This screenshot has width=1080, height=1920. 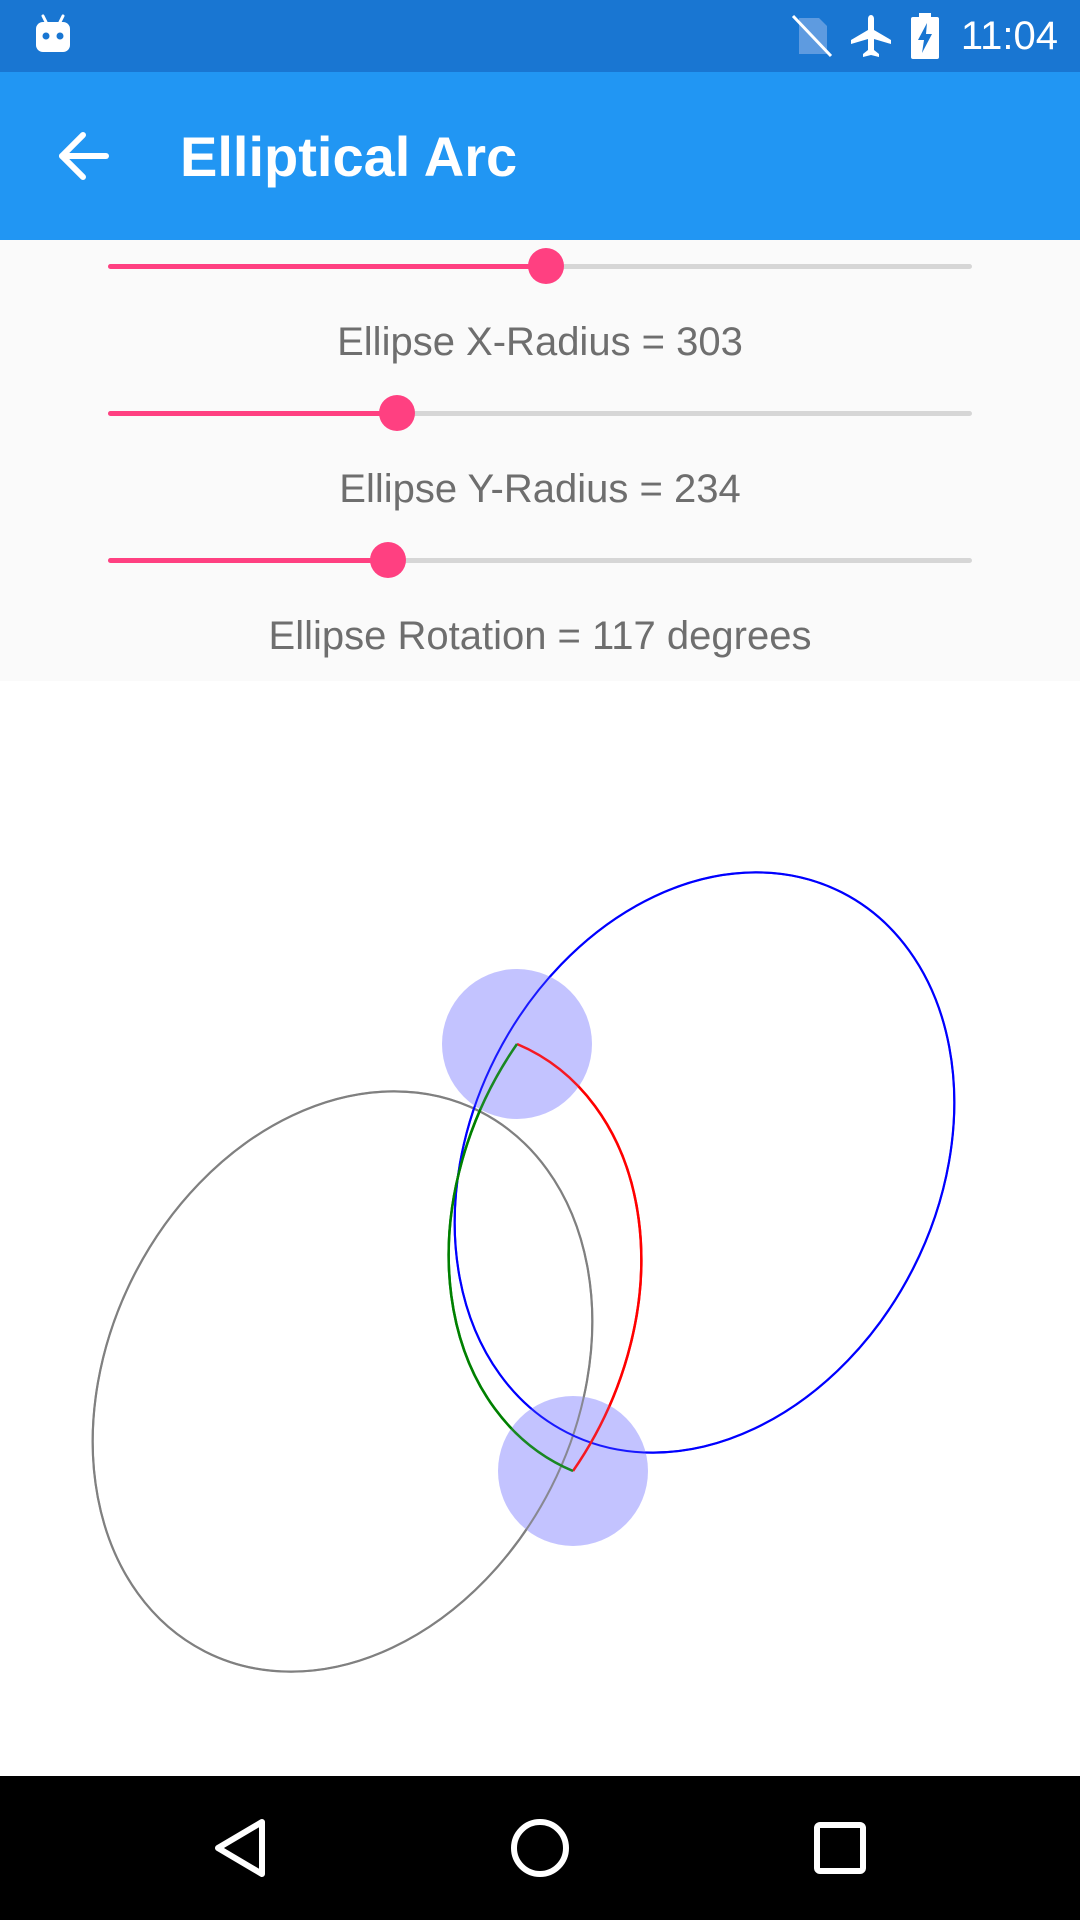 I want to click on y-radius-slider, so click(x=540, y=560).